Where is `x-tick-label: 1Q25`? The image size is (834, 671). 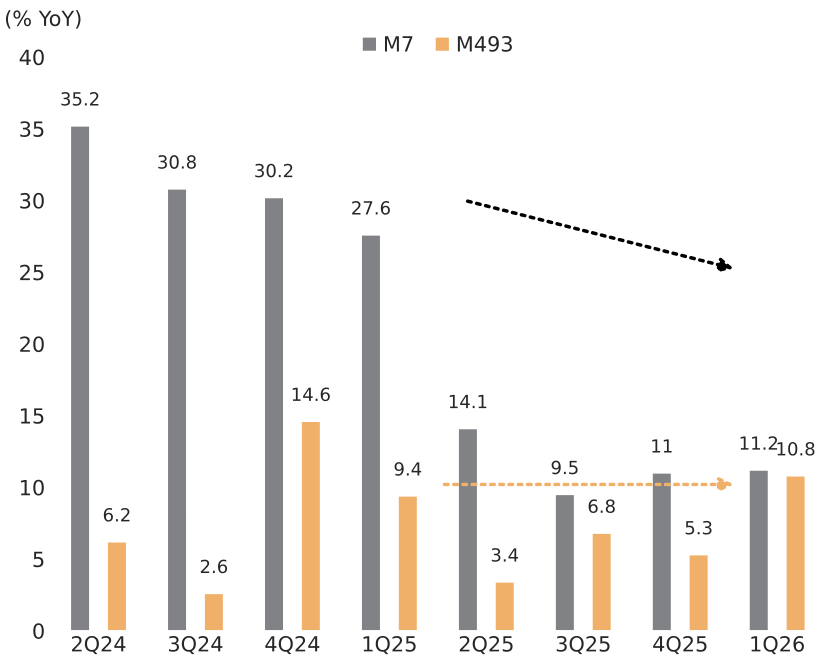
x-tick-label: 1Q25 is located at coordinates (390, 645).